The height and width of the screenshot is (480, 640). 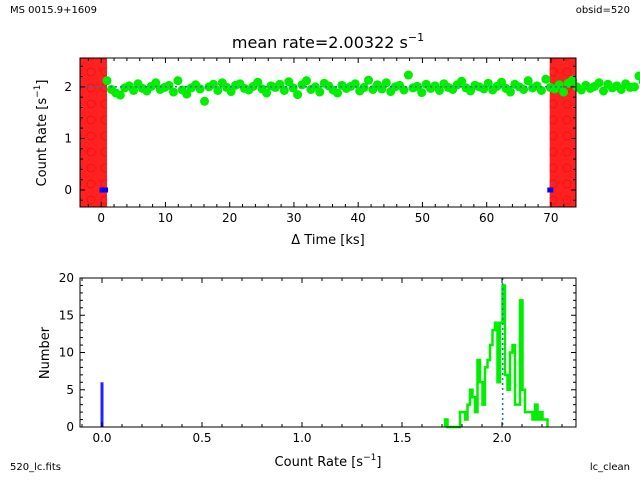 I want to click on bottom-y-axis-label: Number, so click(x=45, y=352).